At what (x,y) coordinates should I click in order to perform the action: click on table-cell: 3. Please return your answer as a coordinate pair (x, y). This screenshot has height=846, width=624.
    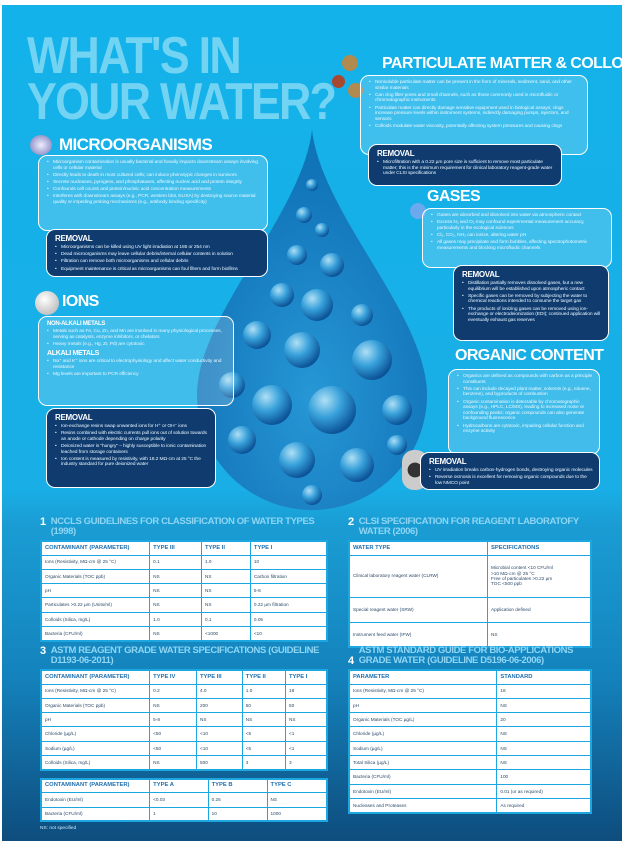
    Looking at the image, I should click on (264, 762).